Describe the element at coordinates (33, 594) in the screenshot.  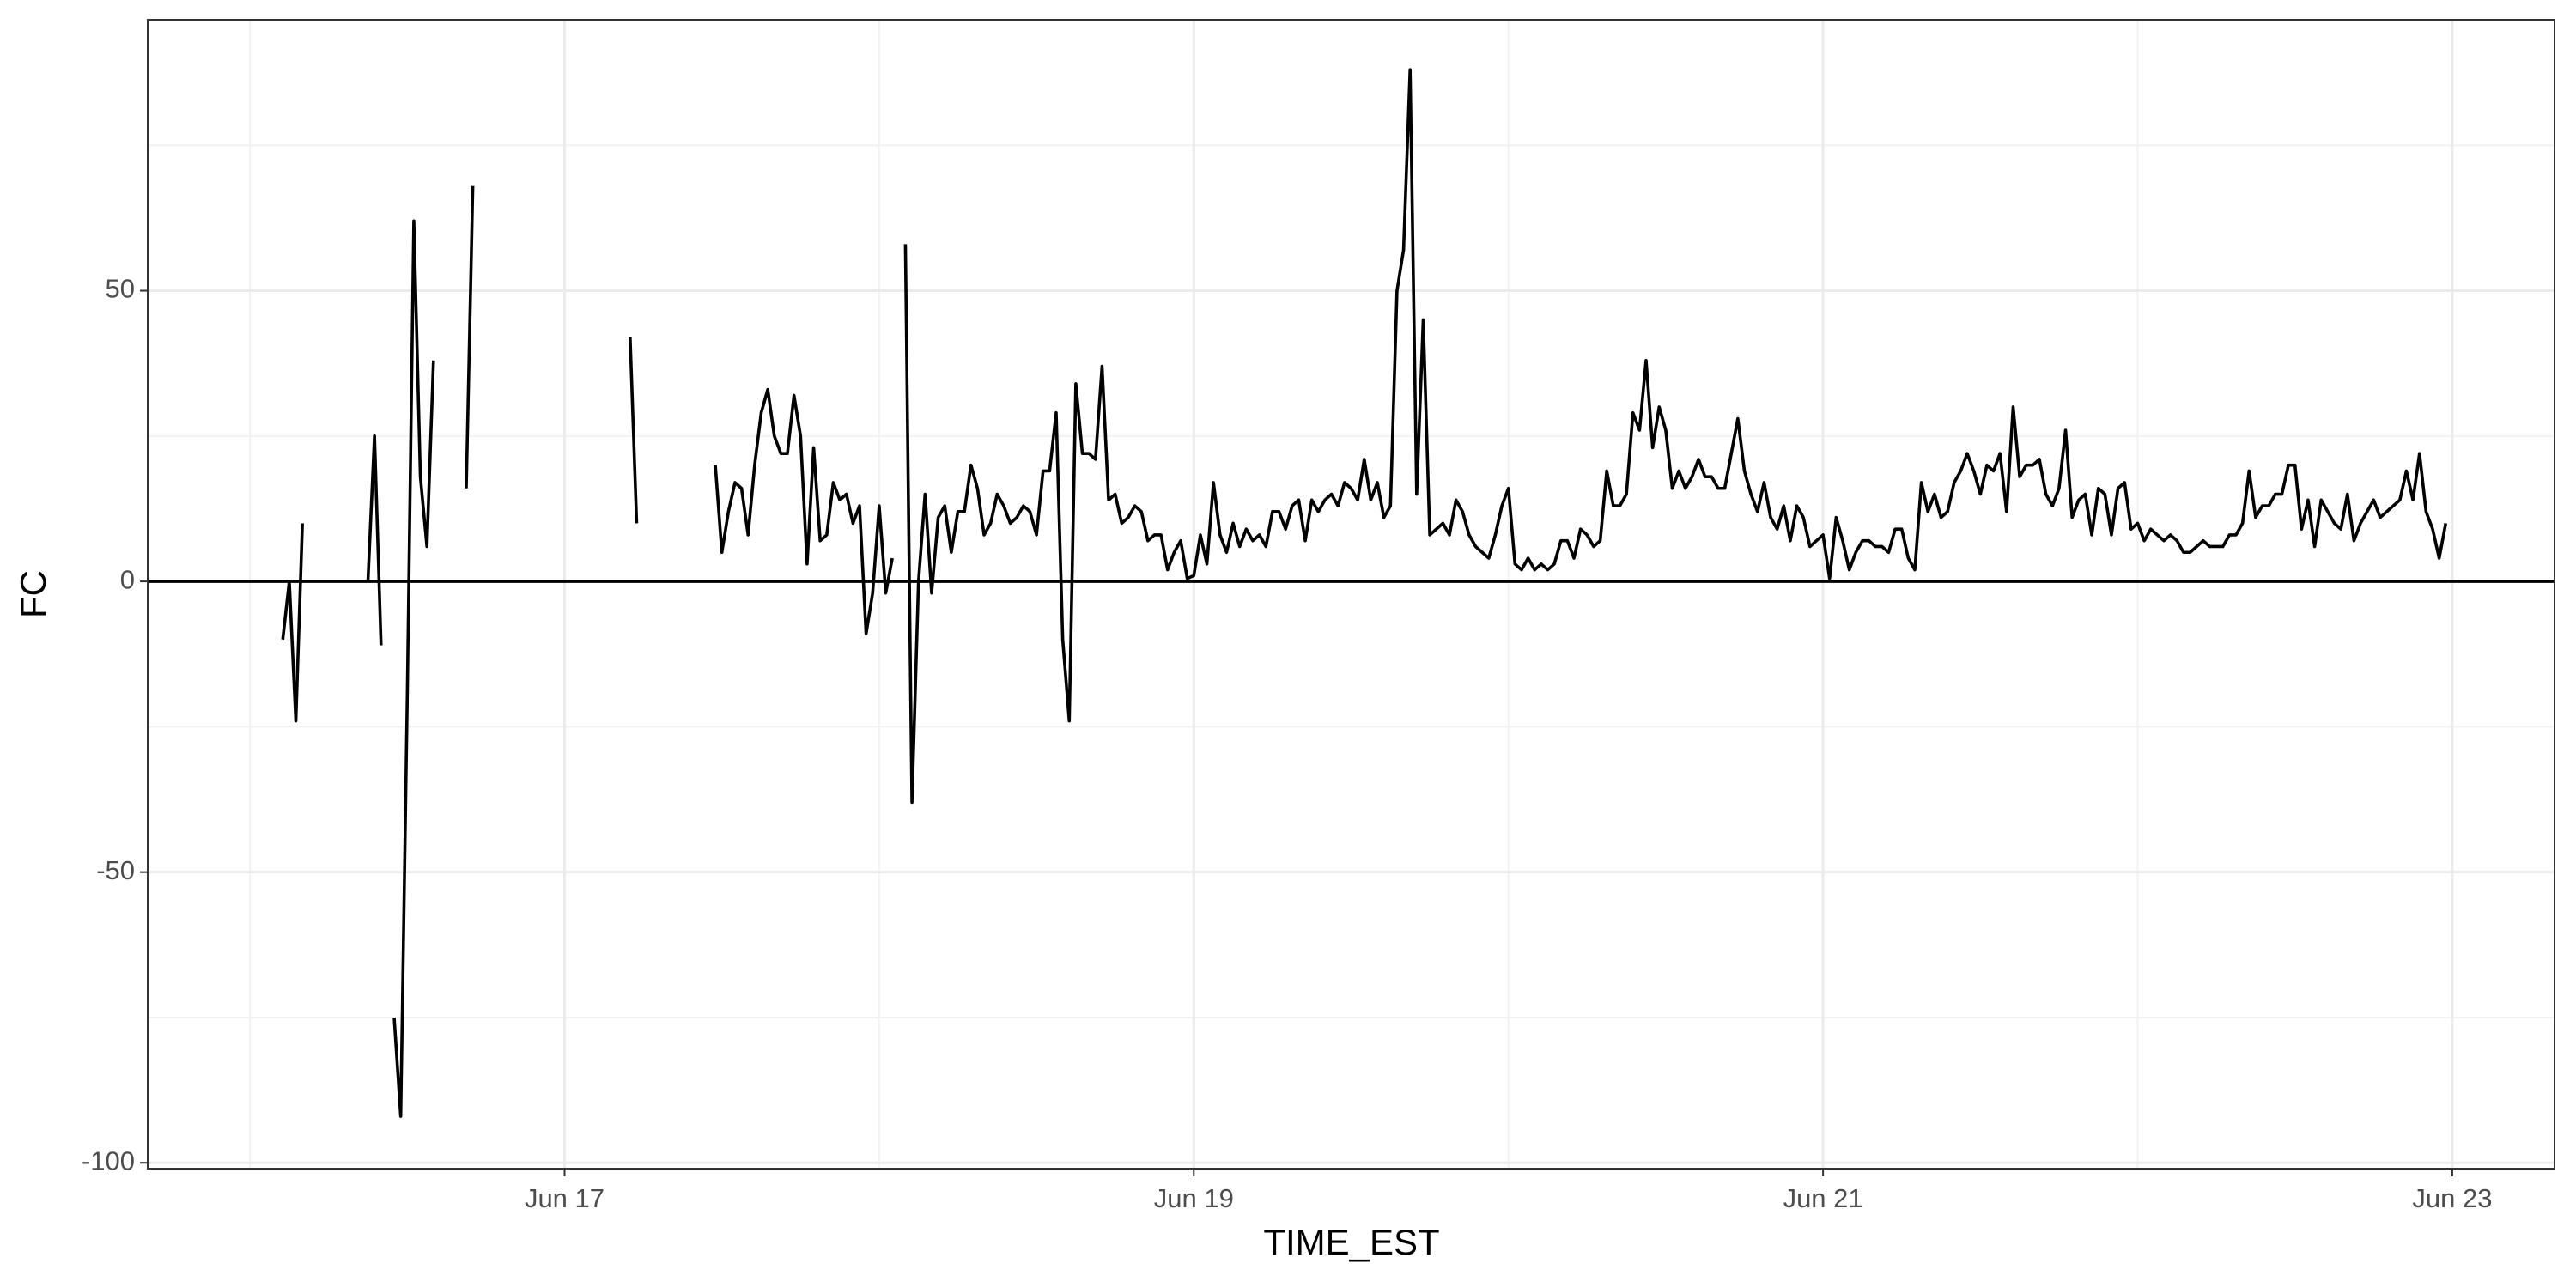
I see `y-axis-title: FC` at that location.